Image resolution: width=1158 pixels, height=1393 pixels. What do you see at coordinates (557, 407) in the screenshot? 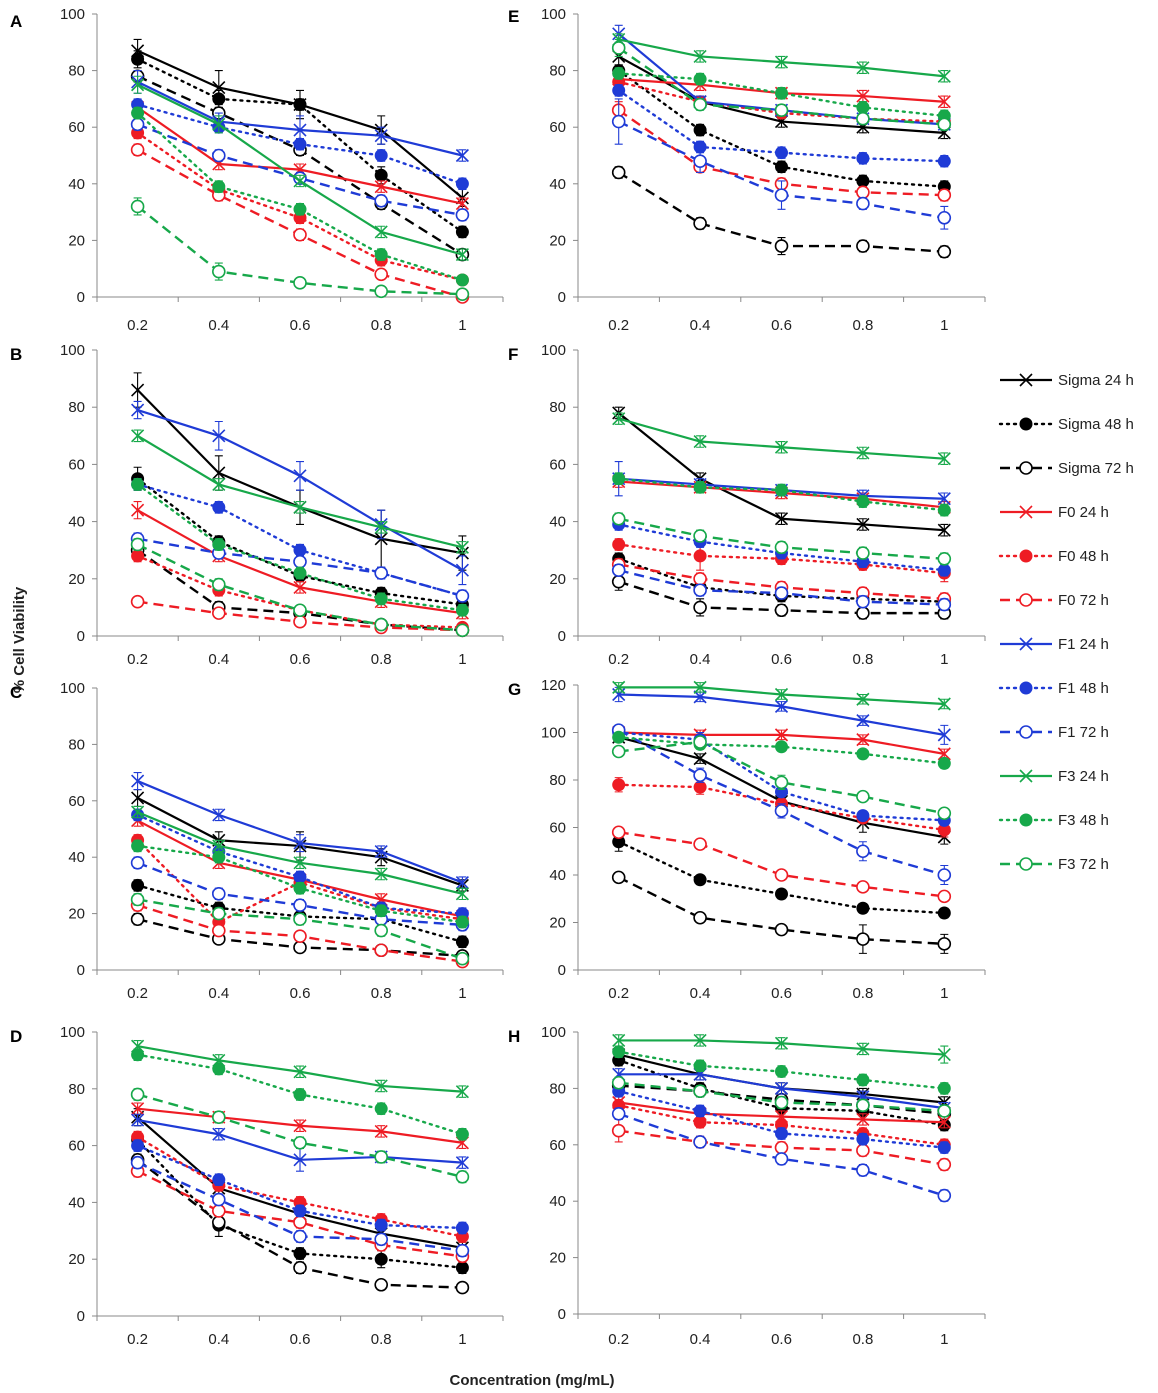
I see `y-tick-label: 80` at bounding box center [557, 407].